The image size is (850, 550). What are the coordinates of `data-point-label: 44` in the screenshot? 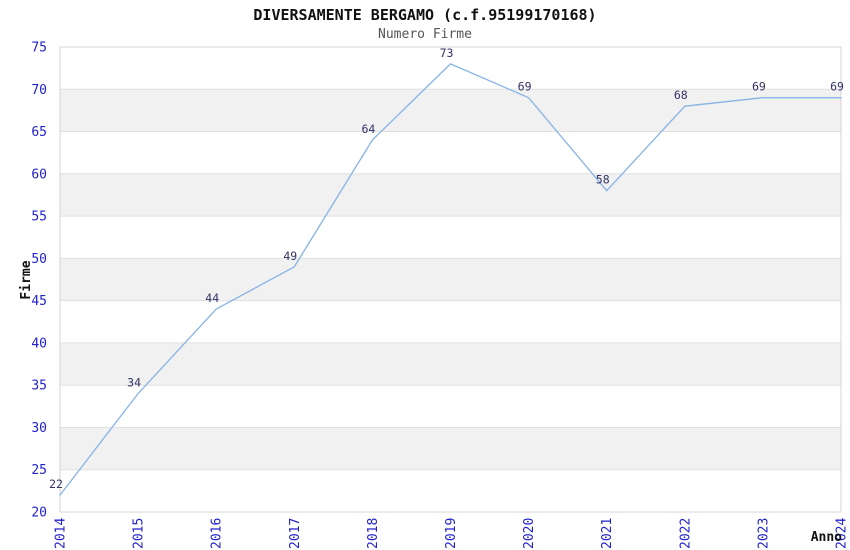 It's located at (212, 298).